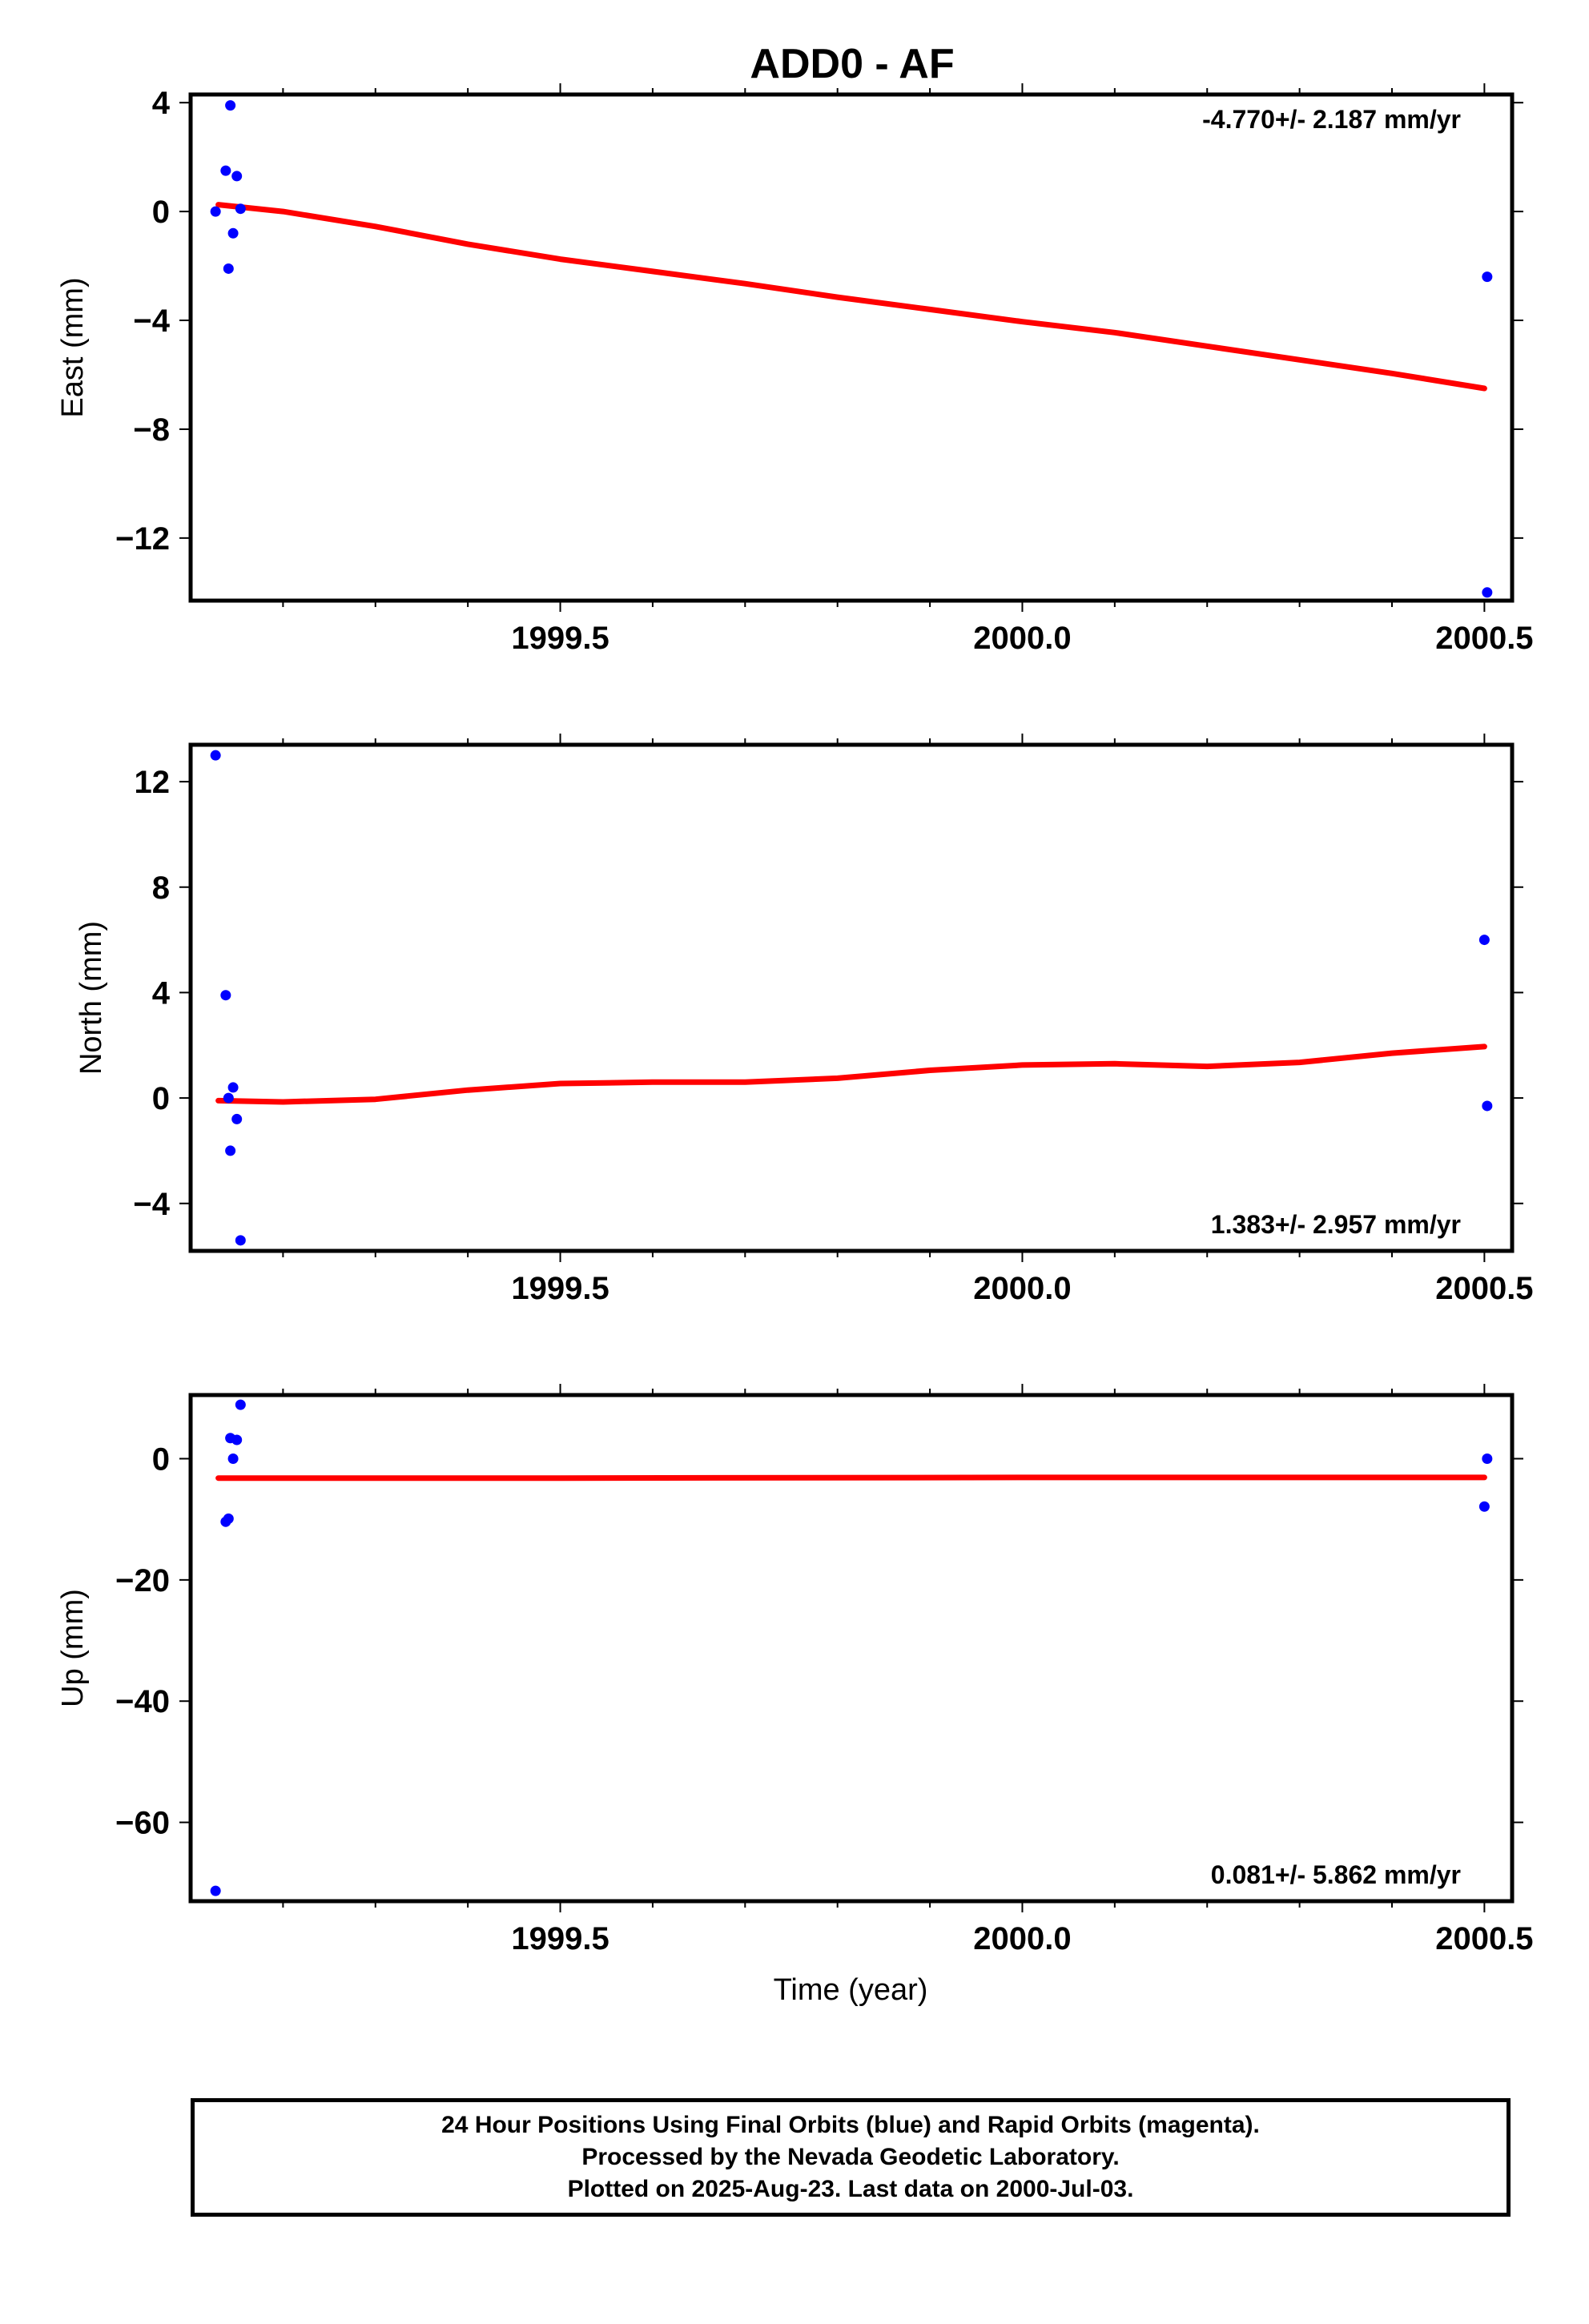 The height and width of the screenshot is (2324, 1589). What do you see at coordinates (152, 430) in the screenshot?
I see `y-tick-label: −8` at bounding box center [152, 430].